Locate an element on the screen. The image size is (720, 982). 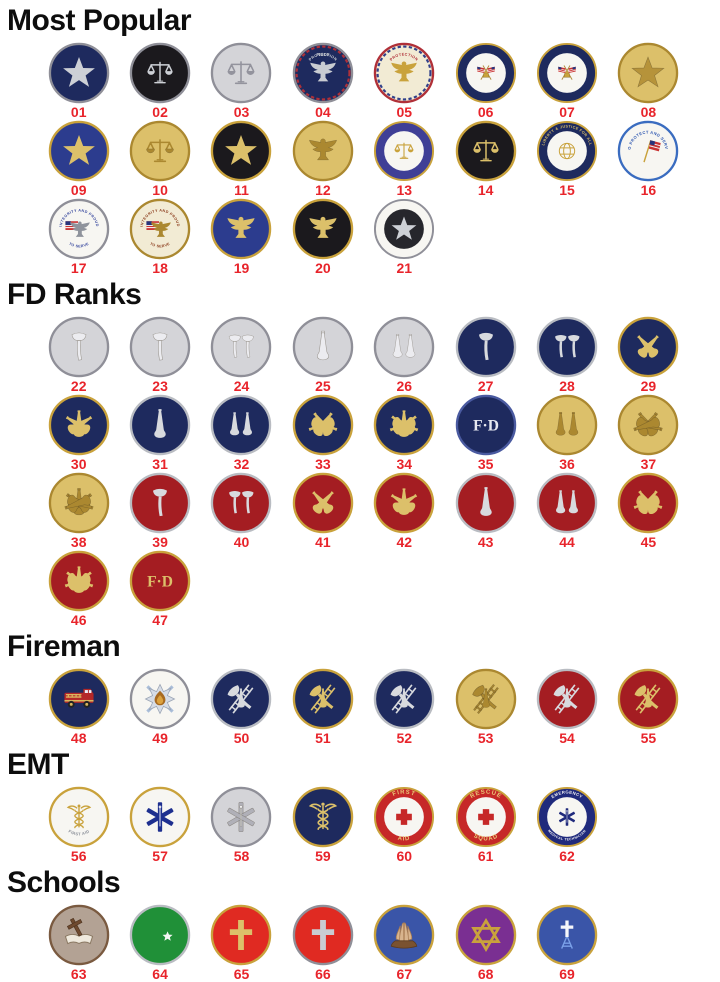
badge-image-47: F·D is located at coordinates (160, 581).